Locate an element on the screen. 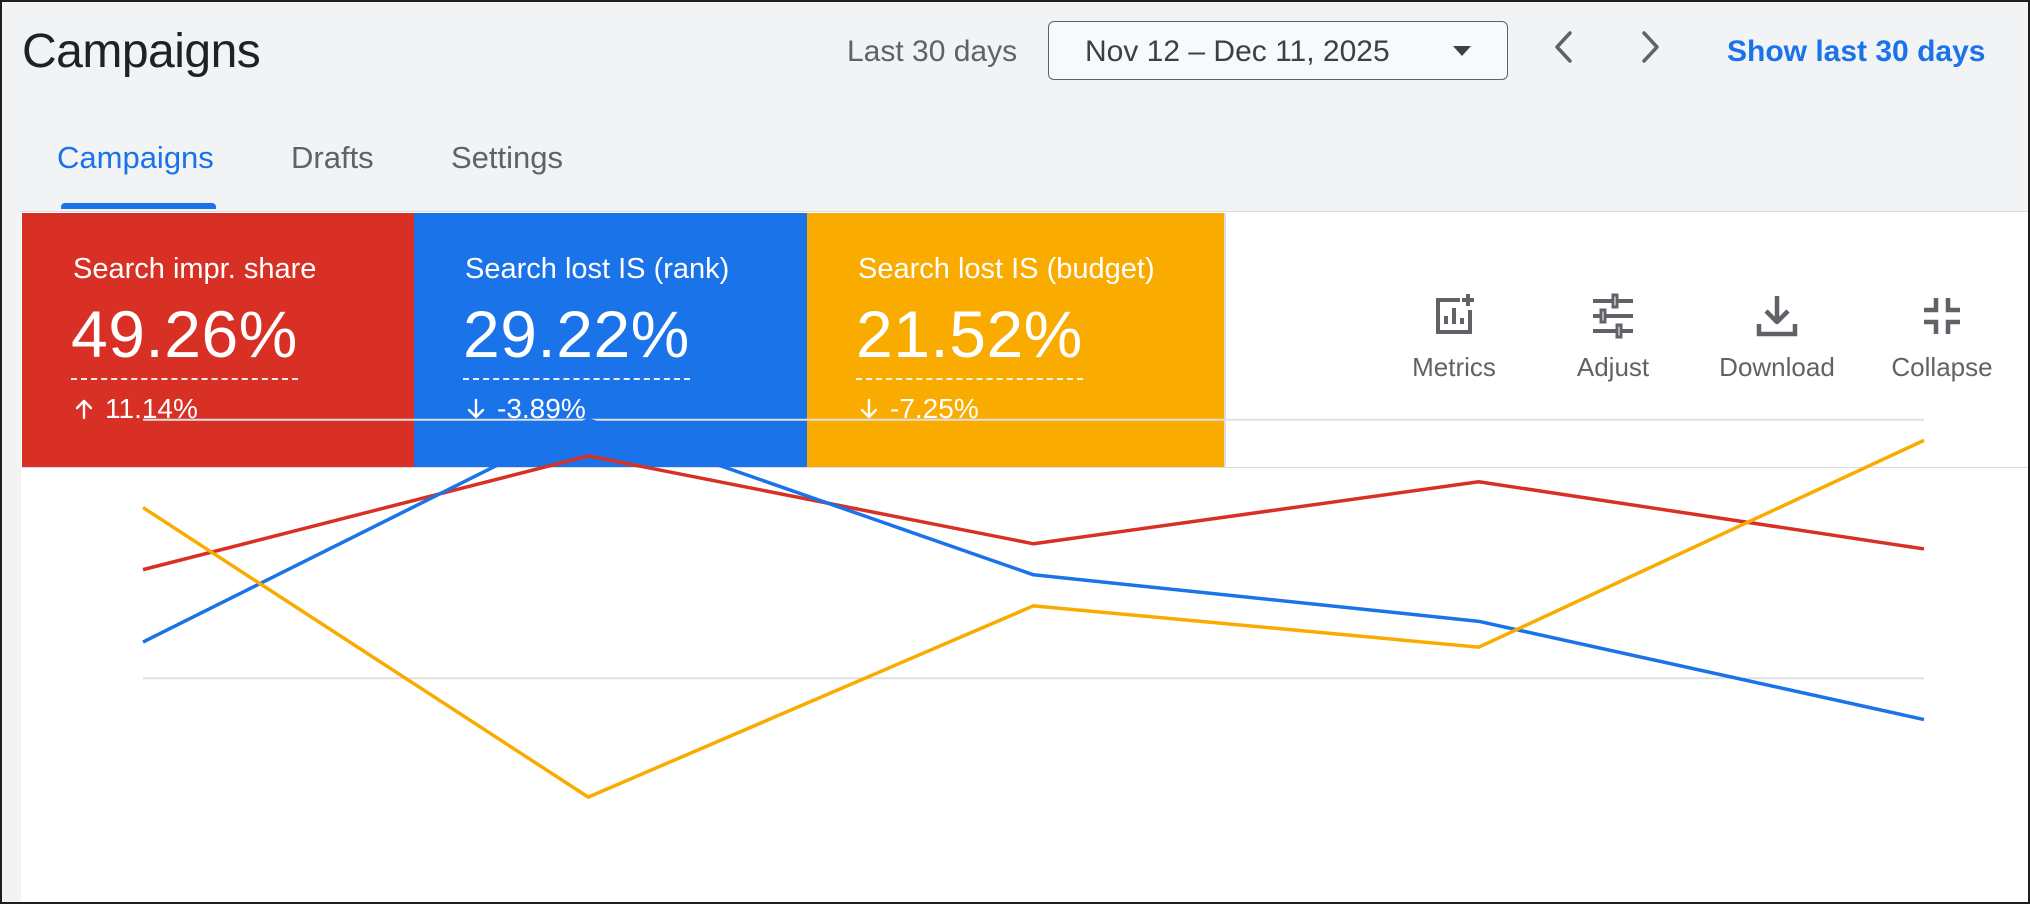  collapse-button-label: Collapse is located at coordinates (1942, 367).